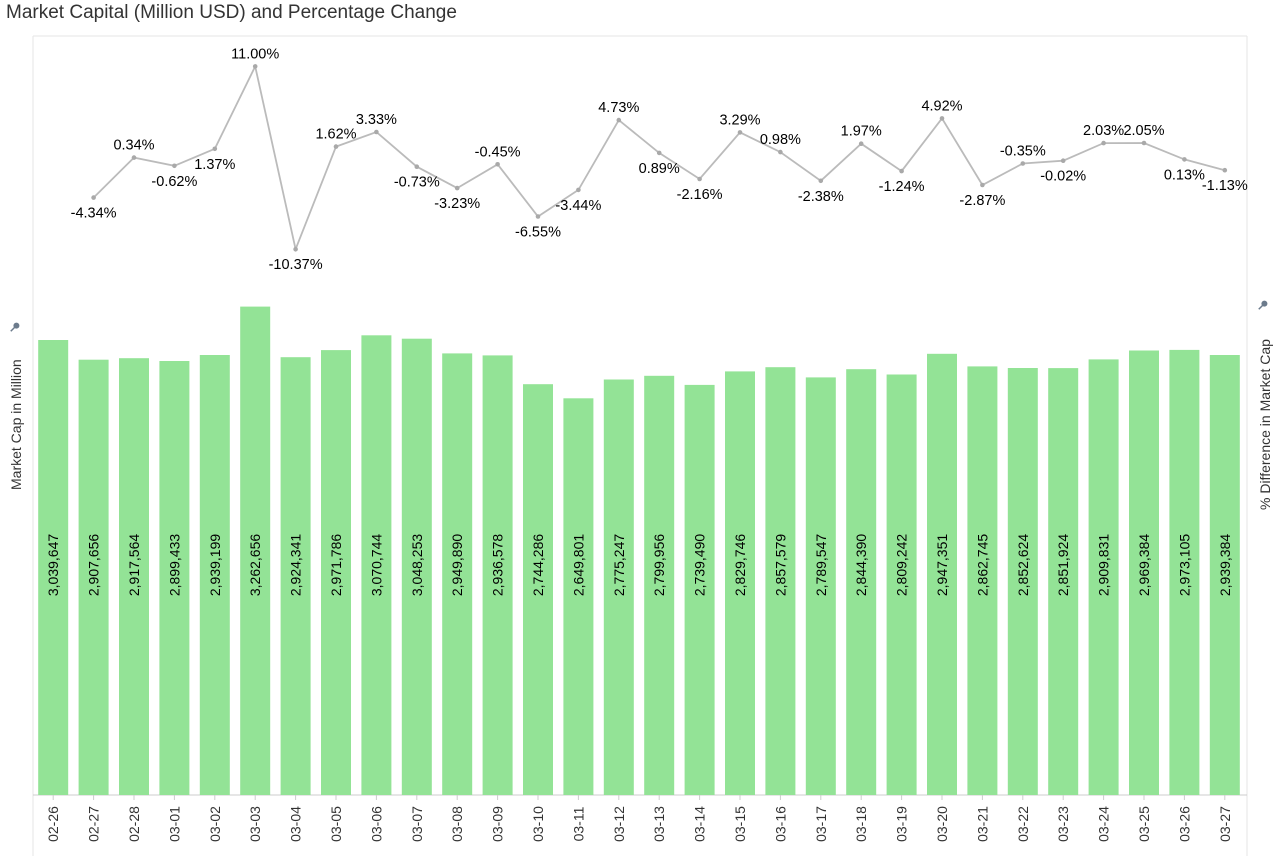 The image size is (1280, 856). What do you see at coordinates (214, 165) in the screenshot?
I see `pct-label-03-02: 1.37%` at bounding box center [214, 165].